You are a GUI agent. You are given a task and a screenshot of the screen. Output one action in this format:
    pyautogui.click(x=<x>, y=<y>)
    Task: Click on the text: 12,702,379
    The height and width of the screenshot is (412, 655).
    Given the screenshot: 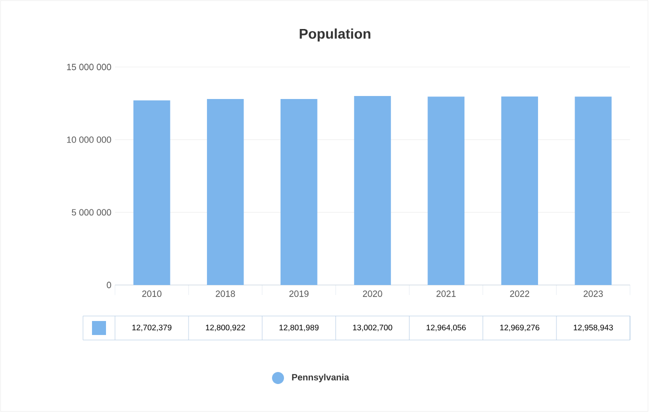 What is the action you would take?
    pyautogui.click(x=152, y=328)
    